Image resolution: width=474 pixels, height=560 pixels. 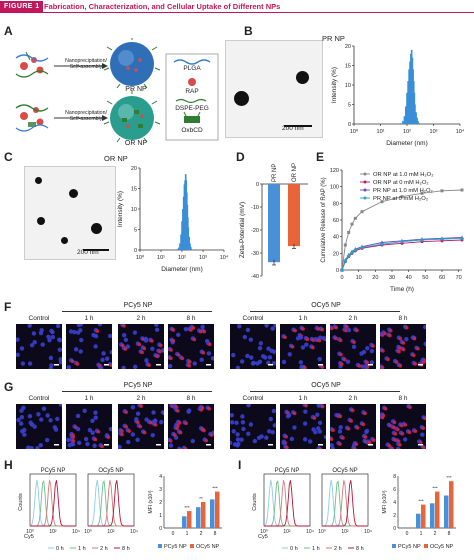 I want to click on x-tick-label: 10⁰, so click(x=264, y=532).